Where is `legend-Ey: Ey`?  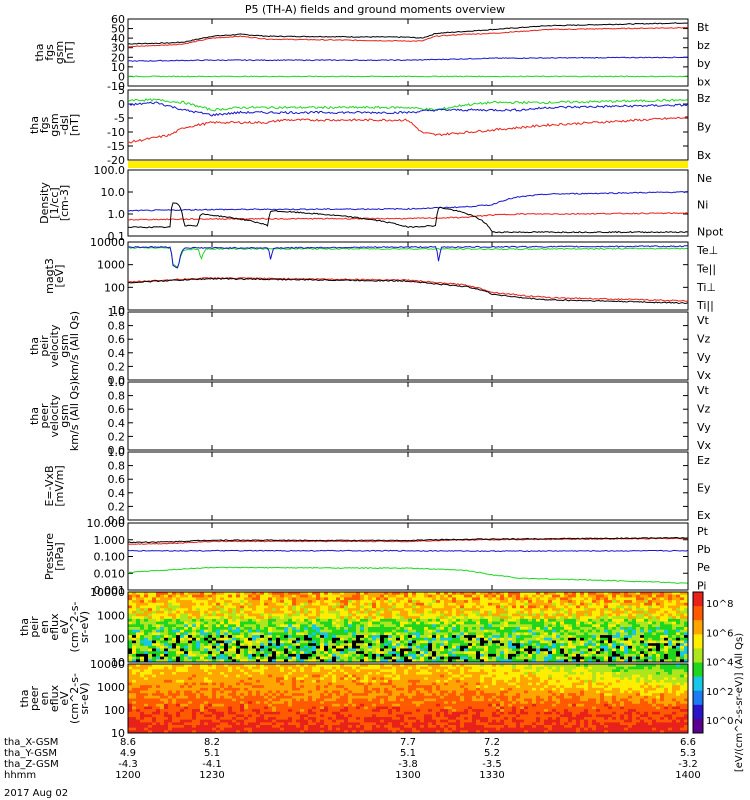
legend-Ey: Ey is located at coordinates (704, 488).